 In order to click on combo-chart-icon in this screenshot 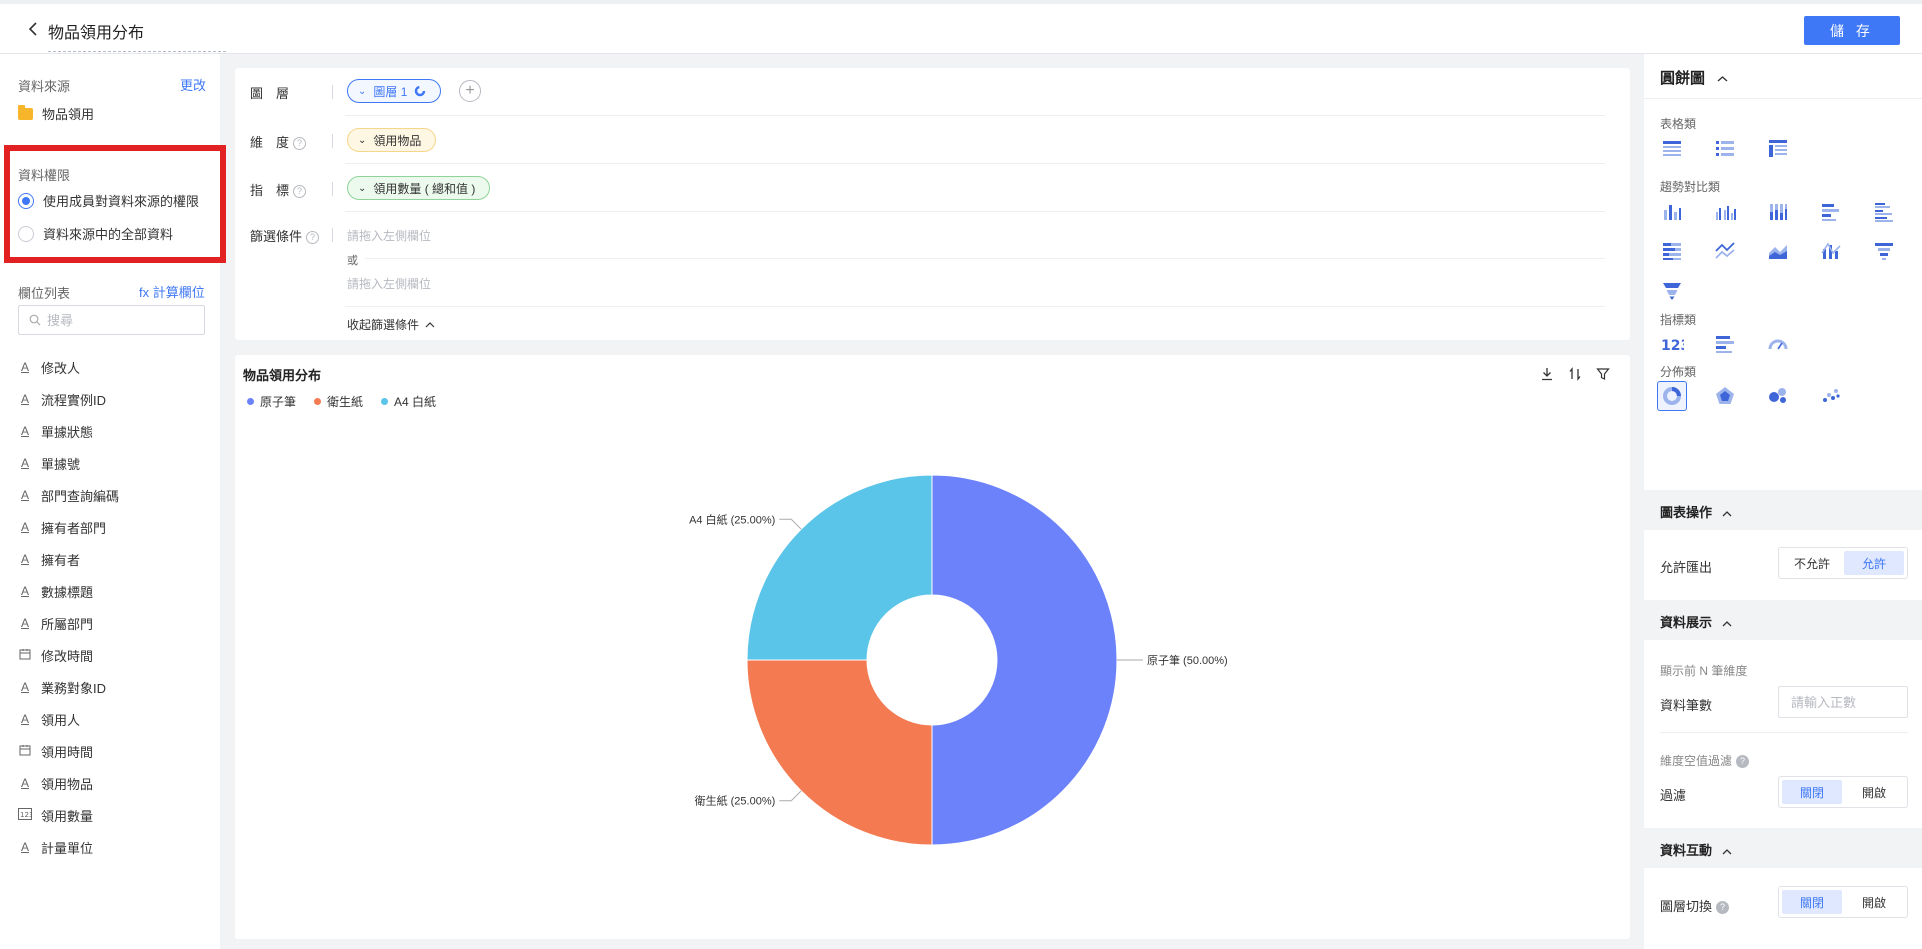, I will do `click(1831, 251)`.